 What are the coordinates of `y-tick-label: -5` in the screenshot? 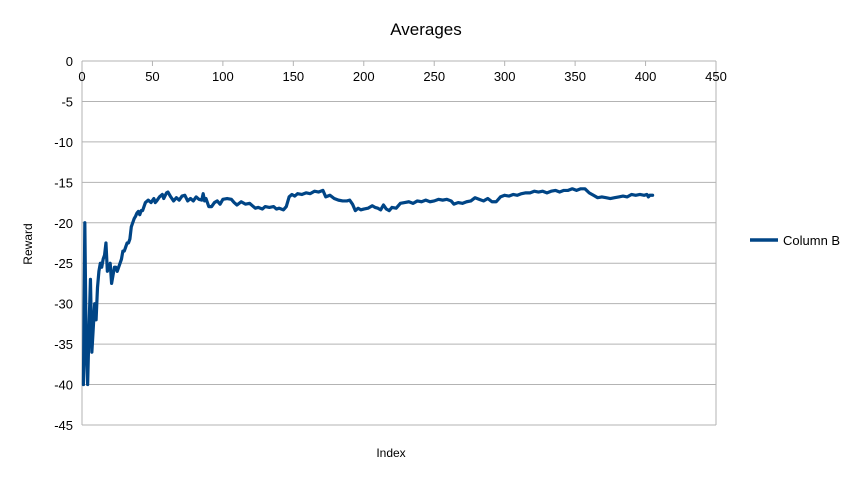 It's located at (67, 101).